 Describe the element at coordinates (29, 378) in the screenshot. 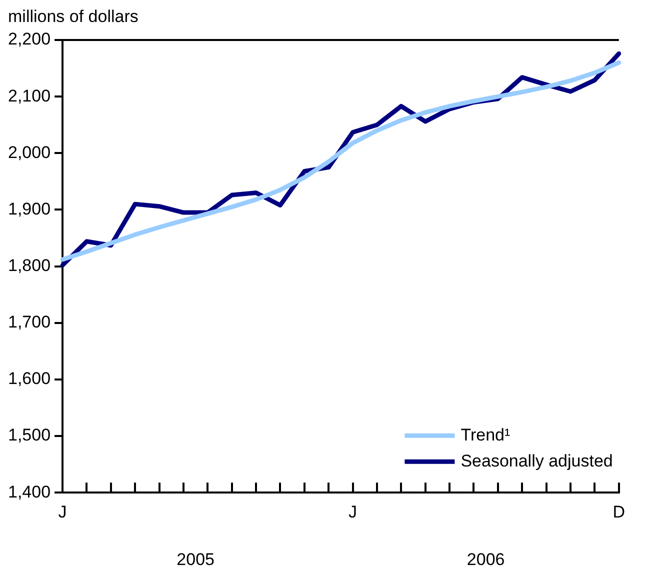

I see `y-tick-label: 1,600` at that location.